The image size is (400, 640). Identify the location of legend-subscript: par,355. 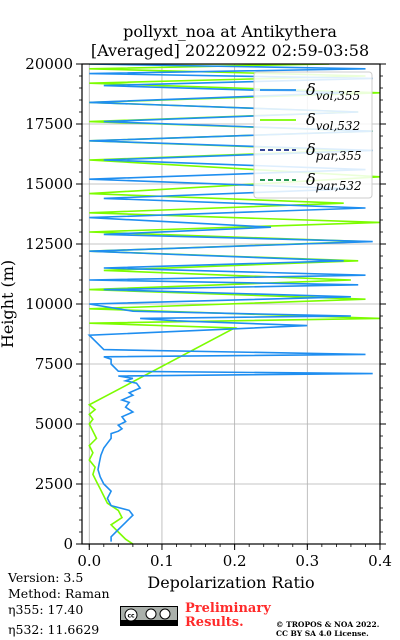
(339, 156).